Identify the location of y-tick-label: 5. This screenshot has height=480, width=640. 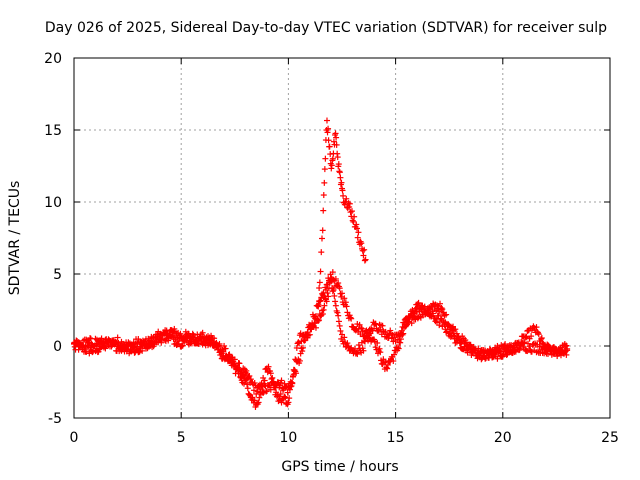
(57, 275).